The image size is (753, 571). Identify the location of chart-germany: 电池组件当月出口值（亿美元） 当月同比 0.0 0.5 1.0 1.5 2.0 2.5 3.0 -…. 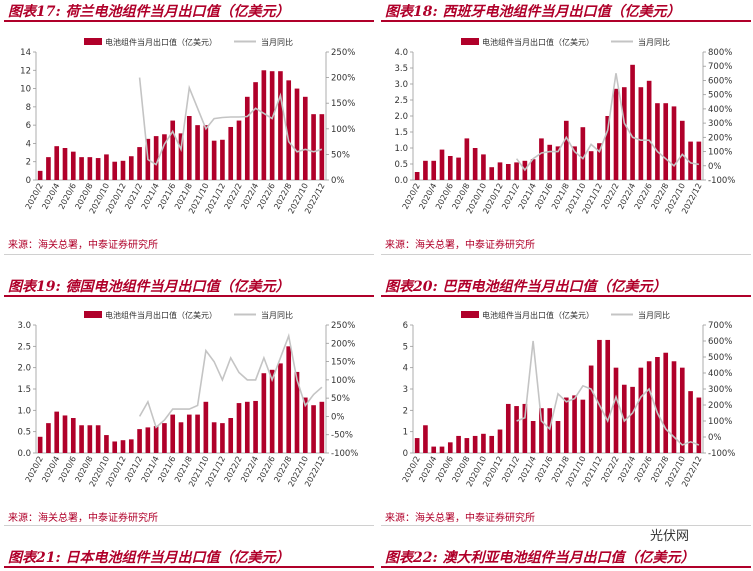
(187, 399).